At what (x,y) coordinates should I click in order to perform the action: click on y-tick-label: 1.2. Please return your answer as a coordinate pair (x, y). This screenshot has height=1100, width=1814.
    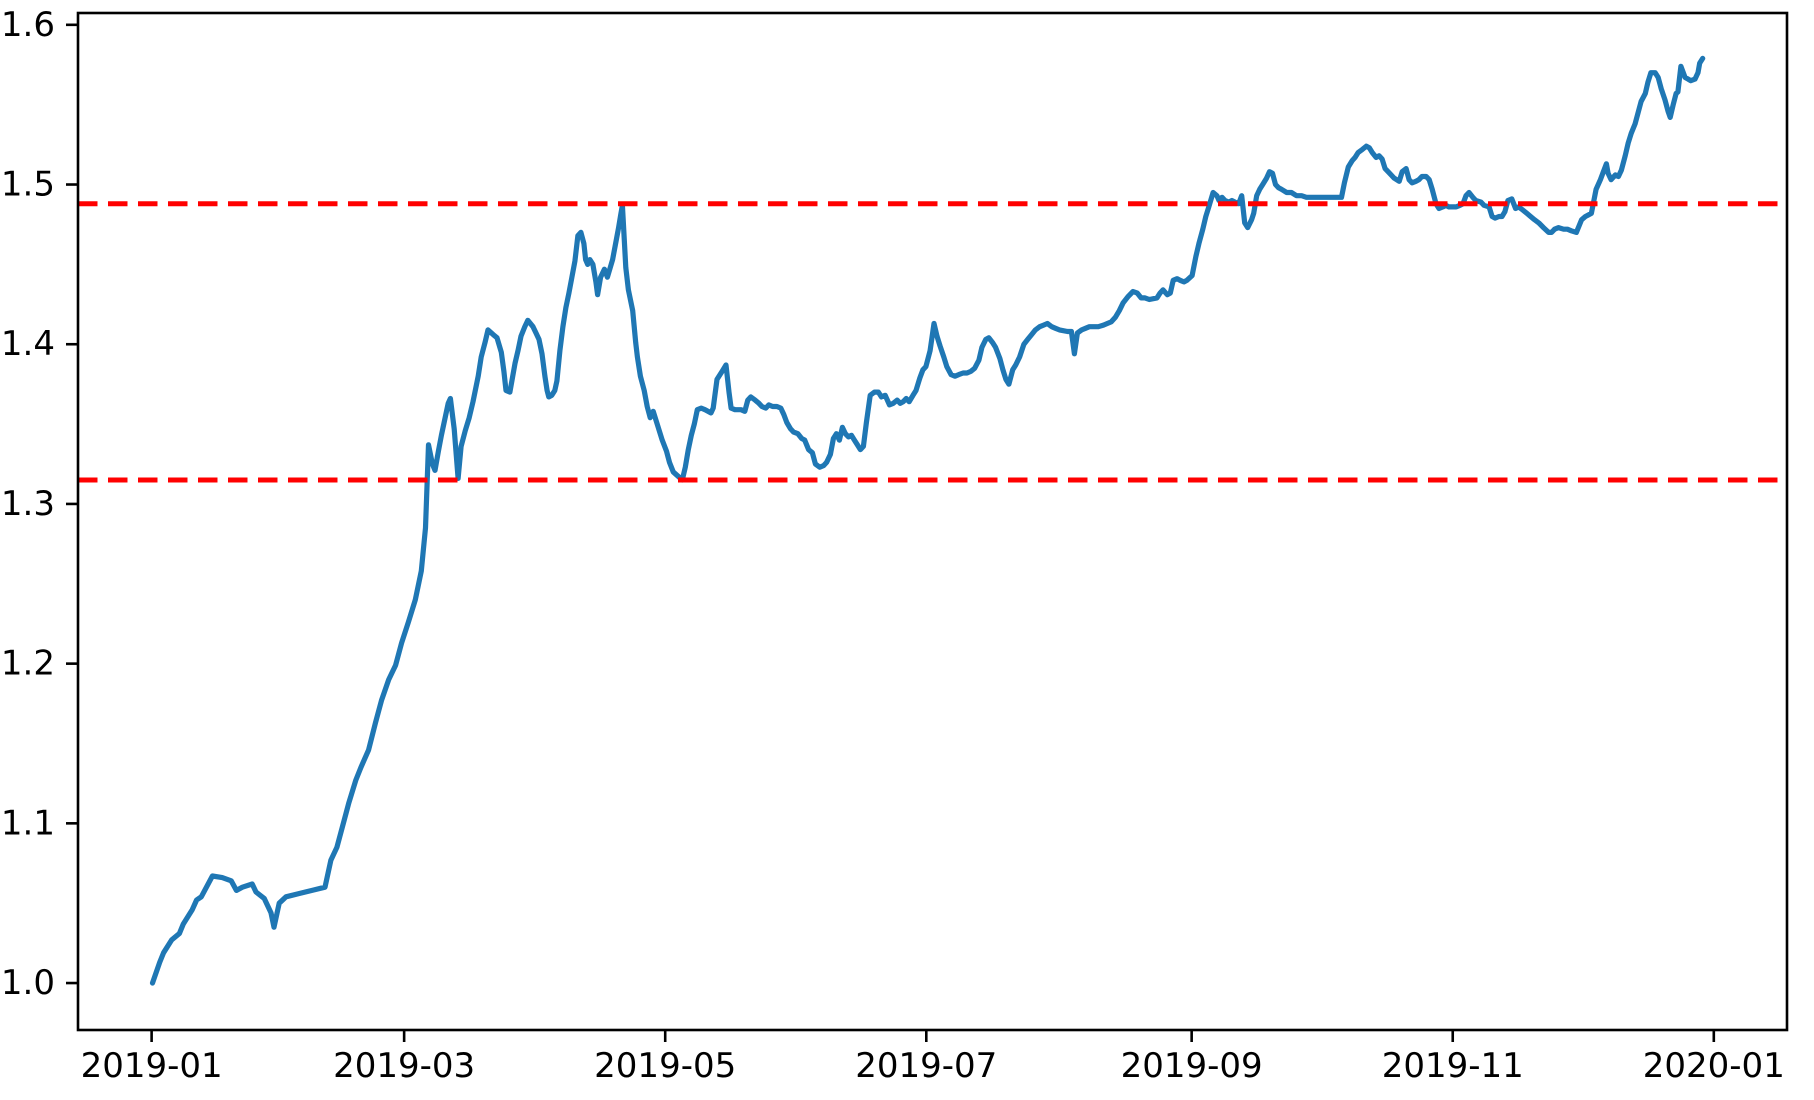
    Looking at the image, I should click on (28, 664).